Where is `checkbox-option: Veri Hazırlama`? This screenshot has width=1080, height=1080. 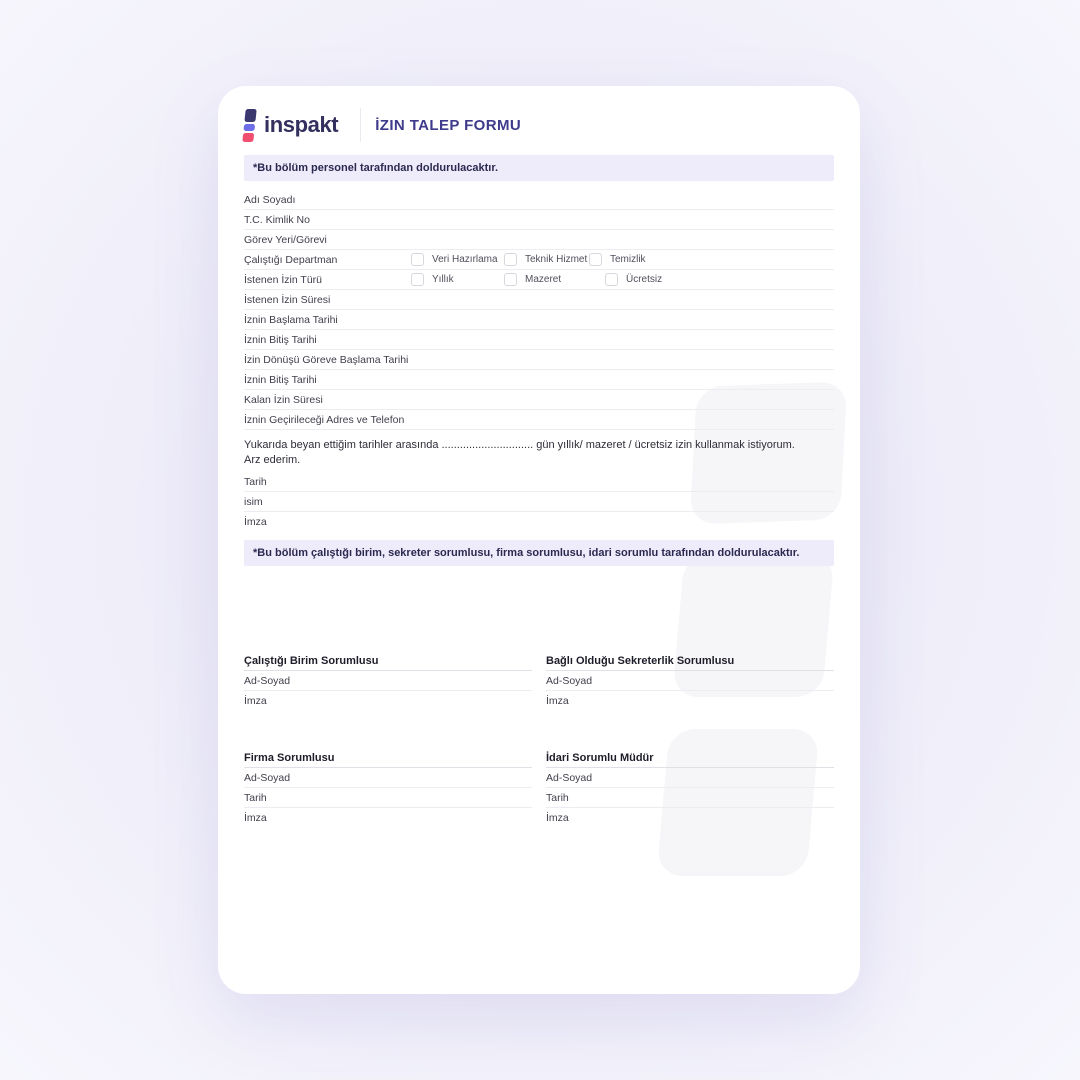 checkbox-option: Veri Hazırlama is located at coordinates (454, 259).